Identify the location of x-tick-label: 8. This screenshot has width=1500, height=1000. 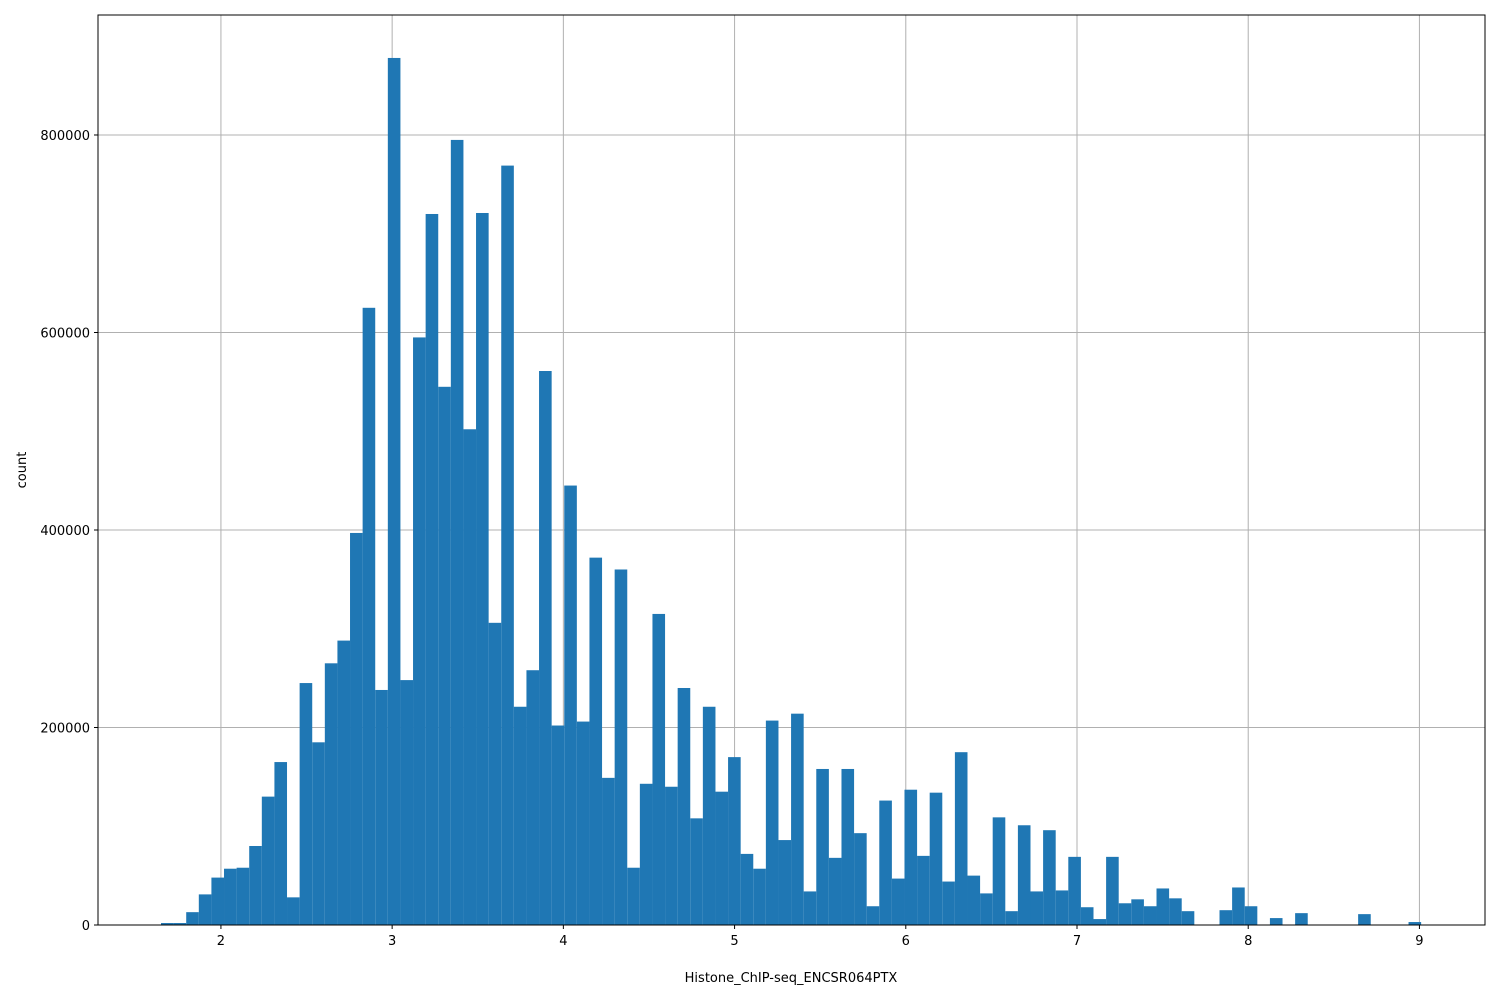
(1248, 941).